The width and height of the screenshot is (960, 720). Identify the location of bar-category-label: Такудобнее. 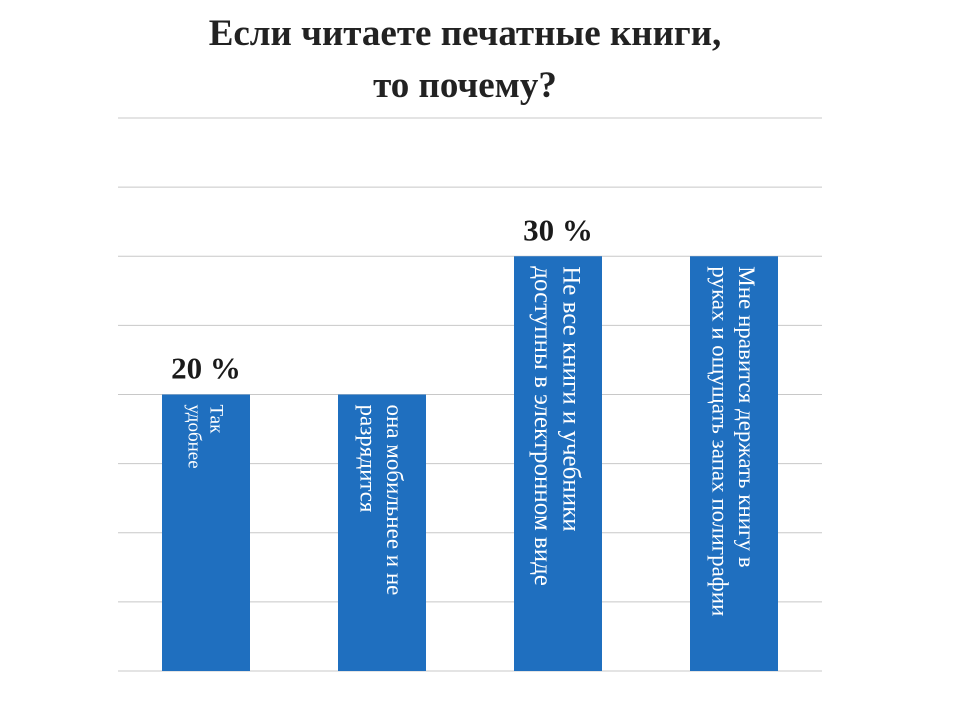
(204, 437).